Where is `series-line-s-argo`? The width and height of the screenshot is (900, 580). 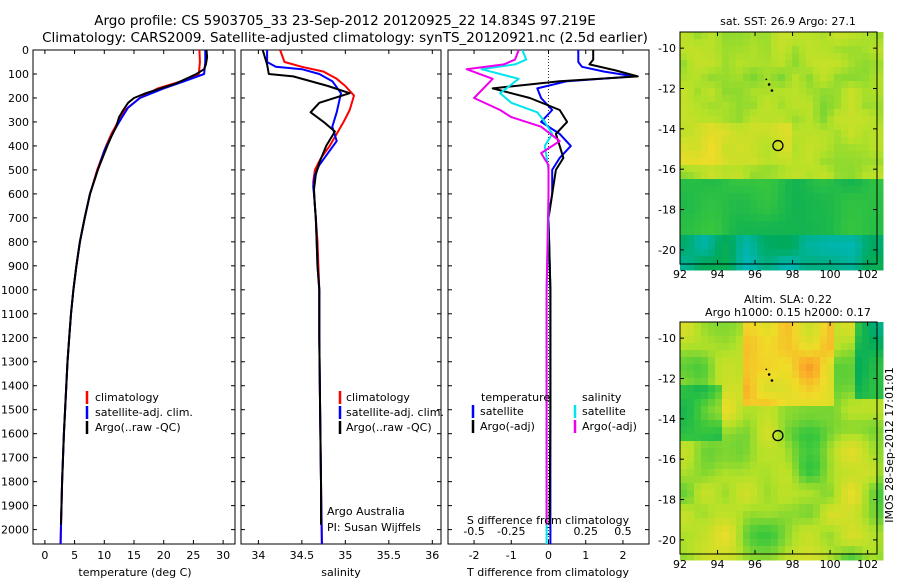 series-line-s-argo is located at coordinates (513, 287).